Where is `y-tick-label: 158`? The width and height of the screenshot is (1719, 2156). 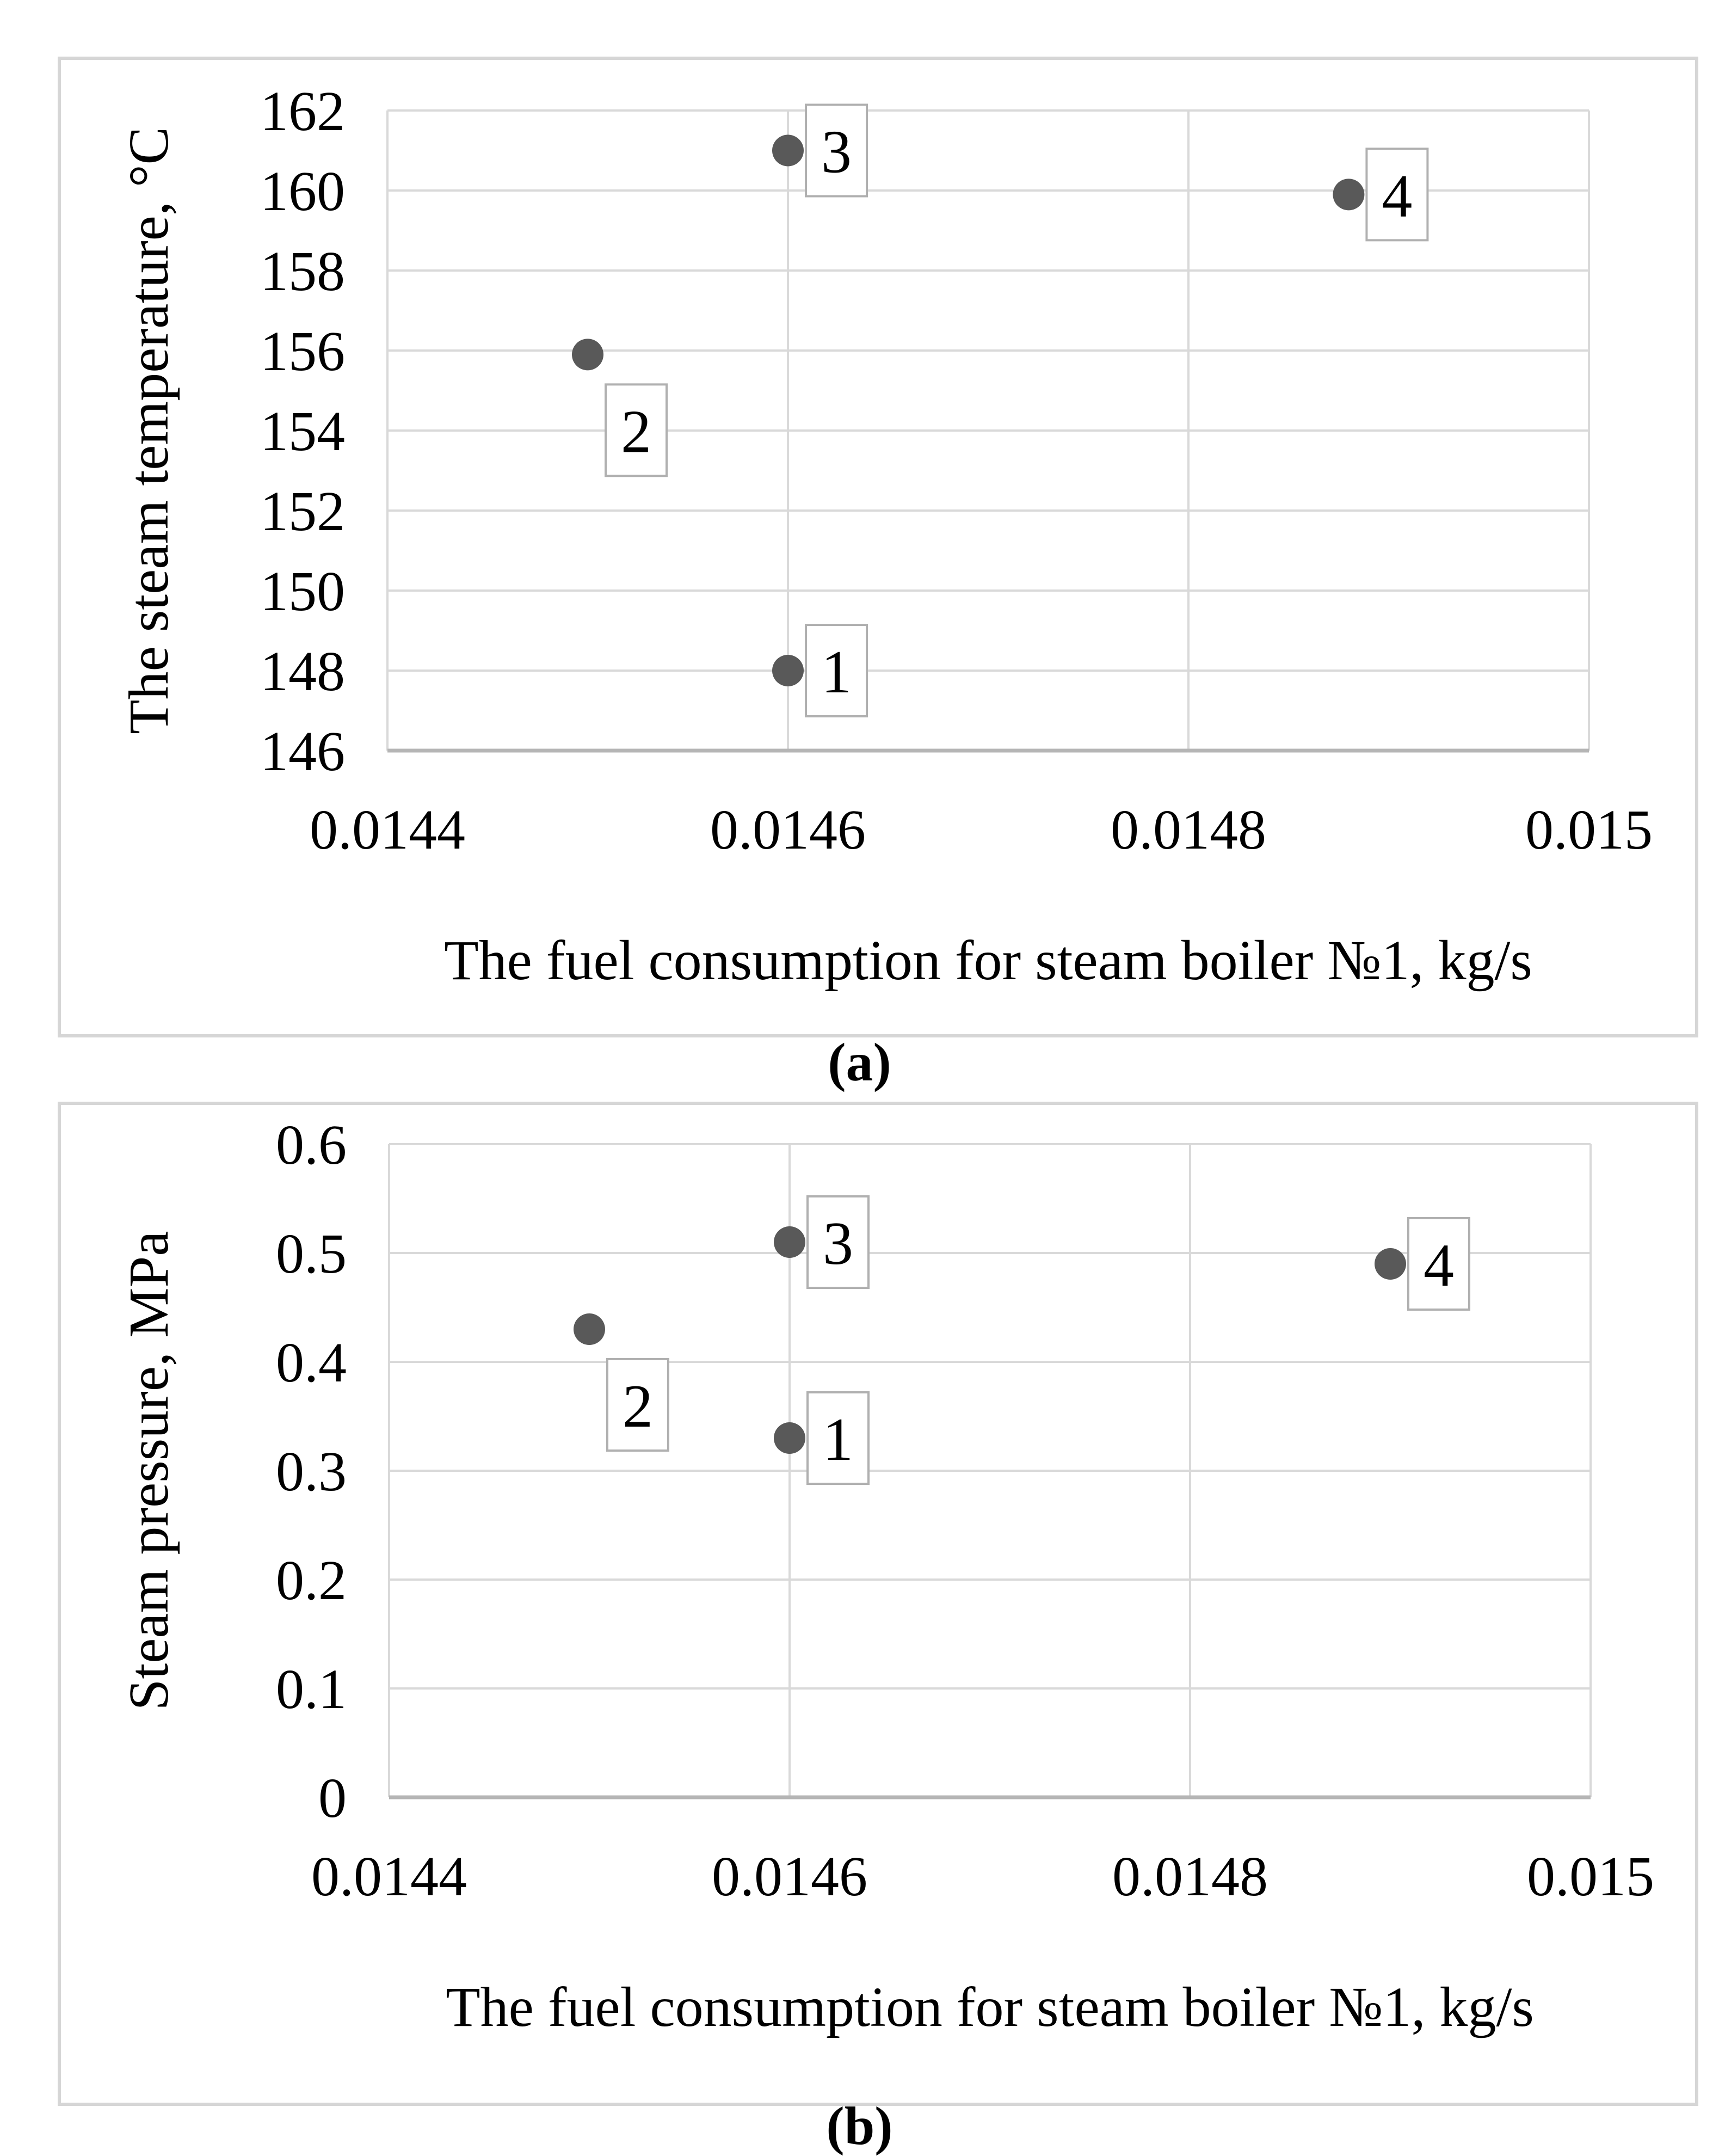 y-tick-label: 158 is located at coordinates (302, 271).